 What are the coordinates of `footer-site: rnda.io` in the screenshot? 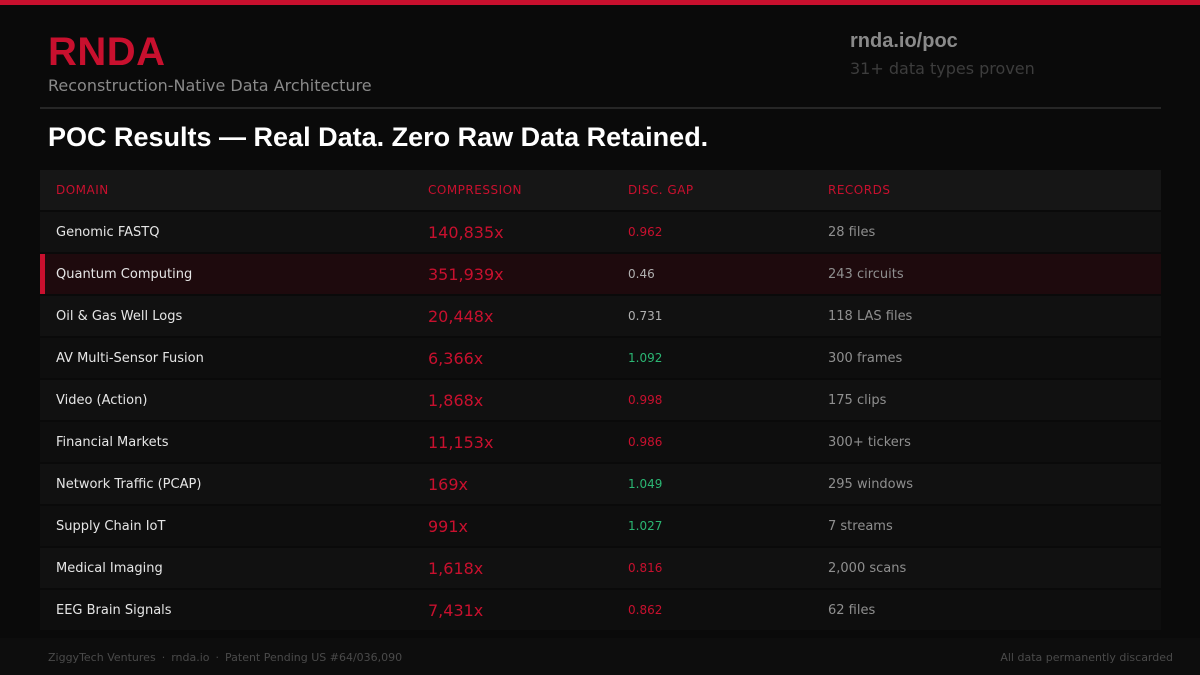 It's located at (190, 657).